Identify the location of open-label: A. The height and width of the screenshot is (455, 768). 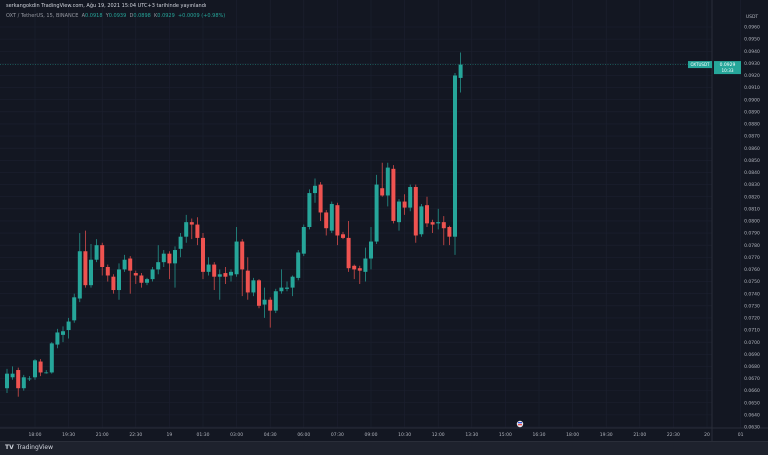
(83, 16).